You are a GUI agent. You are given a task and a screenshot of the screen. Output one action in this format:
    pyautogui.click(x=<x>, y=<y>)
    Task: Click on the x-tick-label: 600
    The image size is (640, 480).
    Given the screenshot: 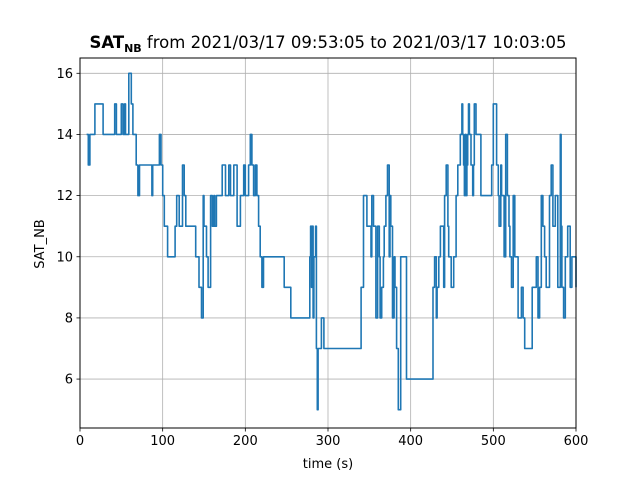 What is the action you would take?
    pyautogui.click(x=576, y=441)
    